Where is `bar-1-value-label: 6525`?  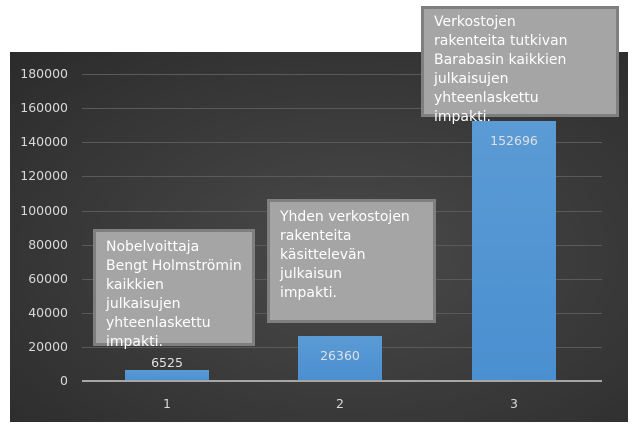 bar-1-value-label: 6525 is located at coordinates (167, 362).